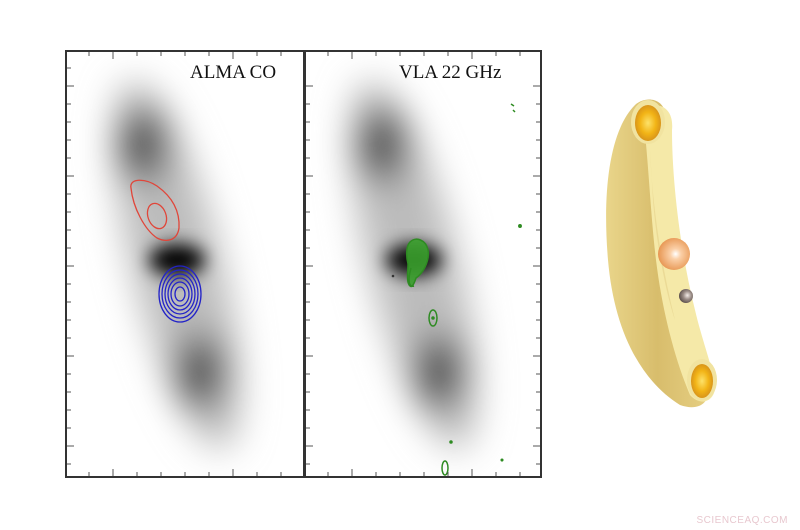 The height and width of the screenshot is (530, 800). Describe the element at coordinates (648, 123) in the screenshot. I see `top-end-glow` at that location.